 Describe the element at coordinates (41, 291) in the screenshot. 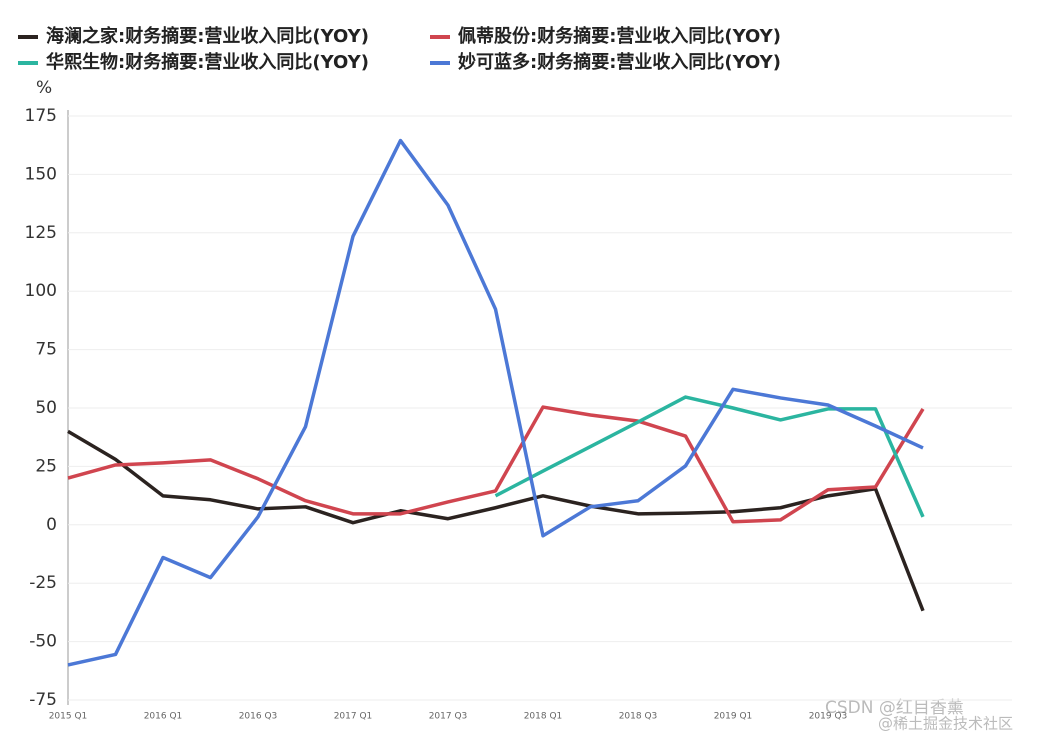

I see `y-tick-label: 100` at that location.